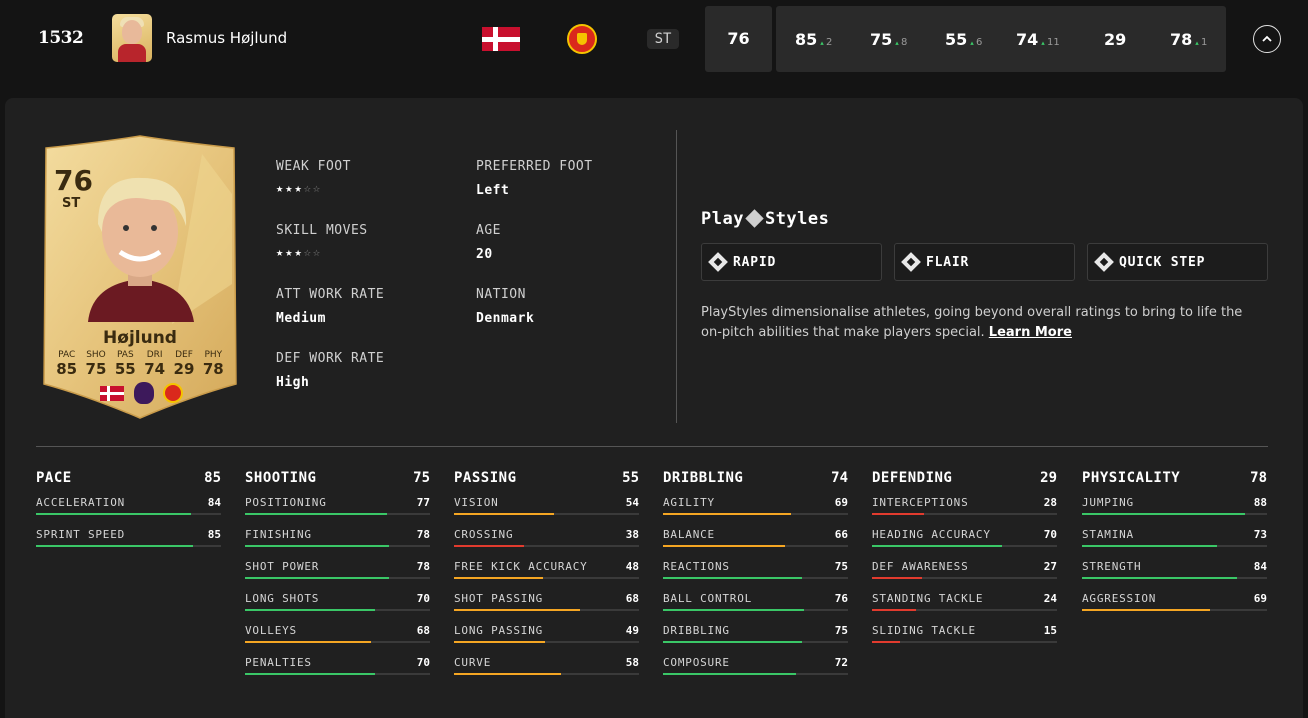 This screenshot has width=1308, height=718. I want to click on attribute-value: 78, so click(423, 566).